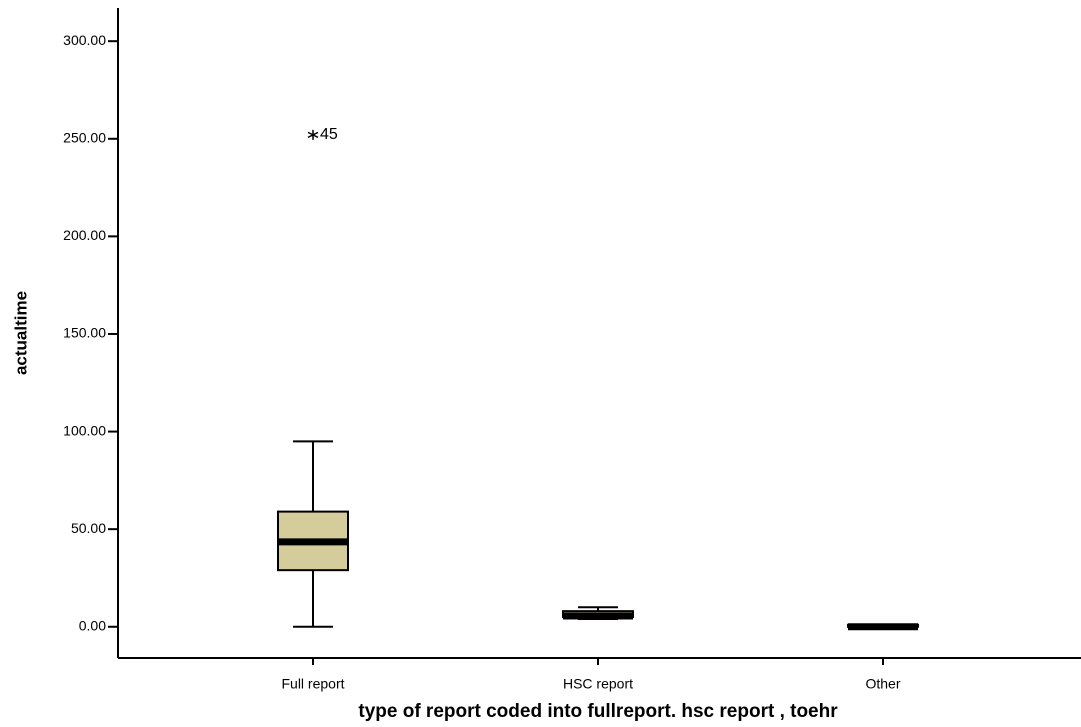 This screenshot has width=1081, height=727. What do you see at coordinates (84, 235) in the screenshot?
I see `y-tick-label: 200.00` at bounding box center [84, 235].